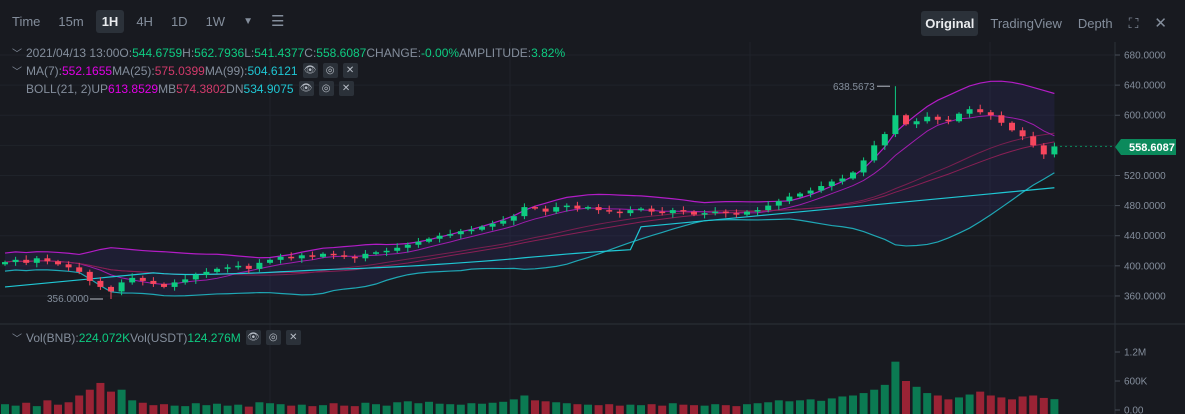 The height and width of the screenshot is (414, 1185). What do you see at coordinates (394, 52) in the screenshot?
I see `change-label: CHANGE:` at bounding box center [394, 52].